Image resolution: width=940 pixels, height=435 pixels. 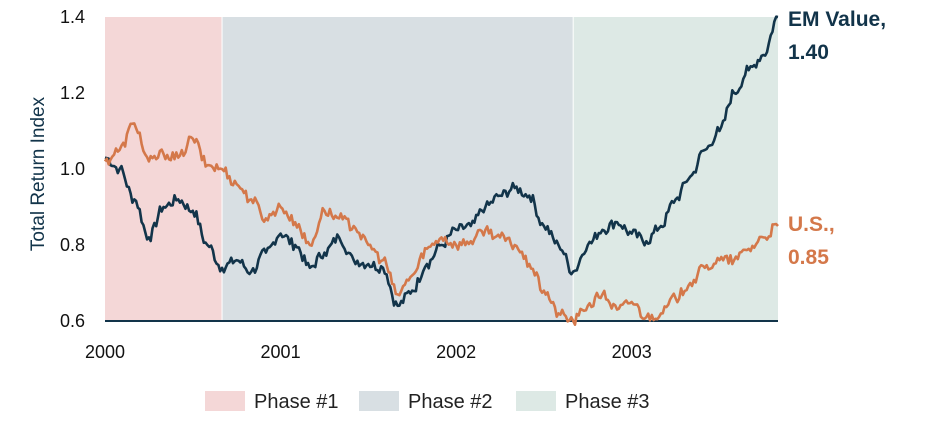 What do you see at coordinates (281, 352) in the screenshot?
I see `x-tick-label: 2001` at bounding box center [281, 352].